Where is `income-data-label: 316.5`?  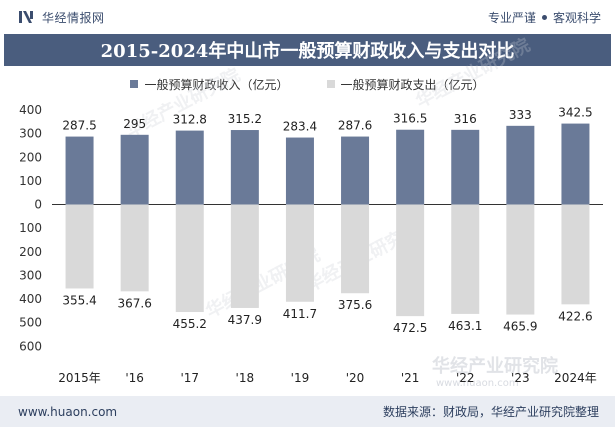
income-data-label: 316.5 is located at coordinates (410, 119).